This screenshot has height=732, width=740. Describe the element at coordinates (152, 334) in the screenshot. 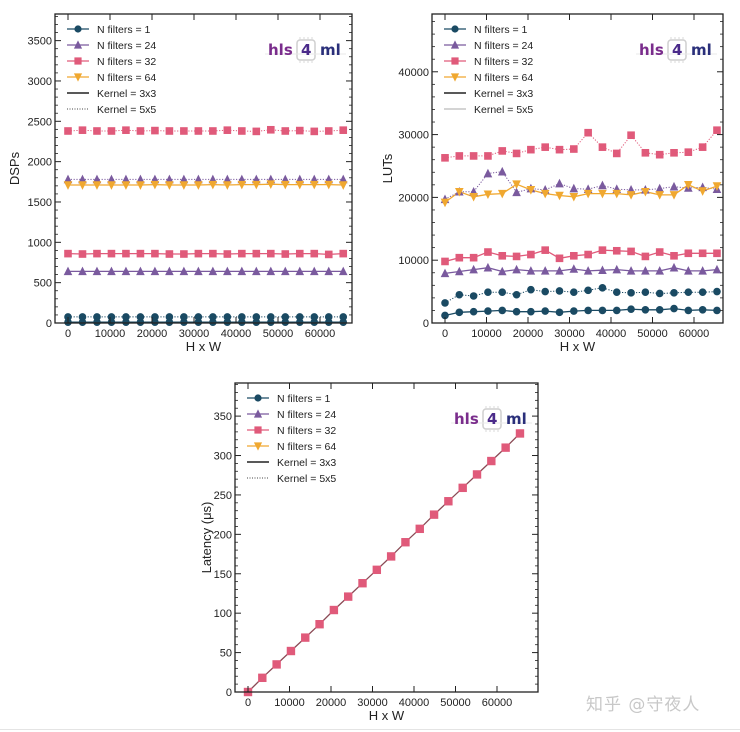

I see `x-tick-label: 20000` at that location.